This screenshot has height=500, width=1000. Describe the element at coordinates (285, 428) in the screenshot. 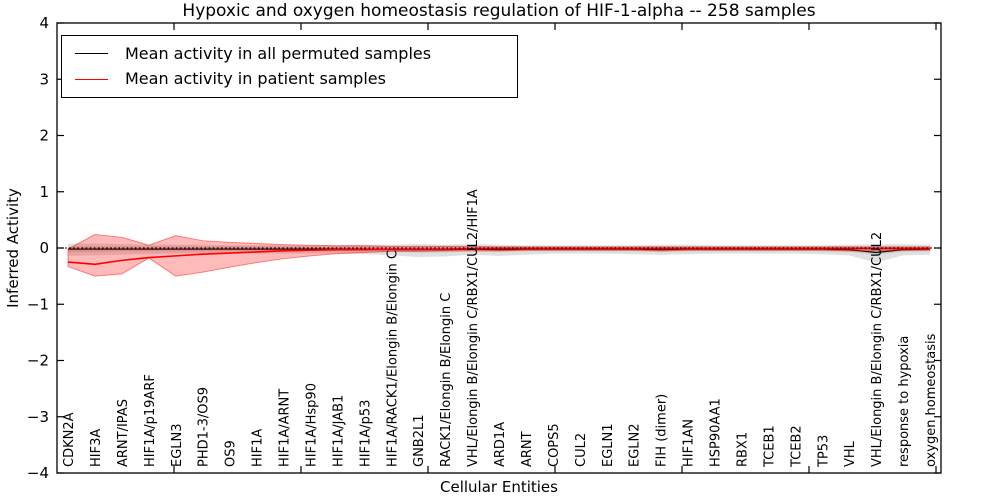

I see `x-tick-label: HIF1A/ARNT` at that location.